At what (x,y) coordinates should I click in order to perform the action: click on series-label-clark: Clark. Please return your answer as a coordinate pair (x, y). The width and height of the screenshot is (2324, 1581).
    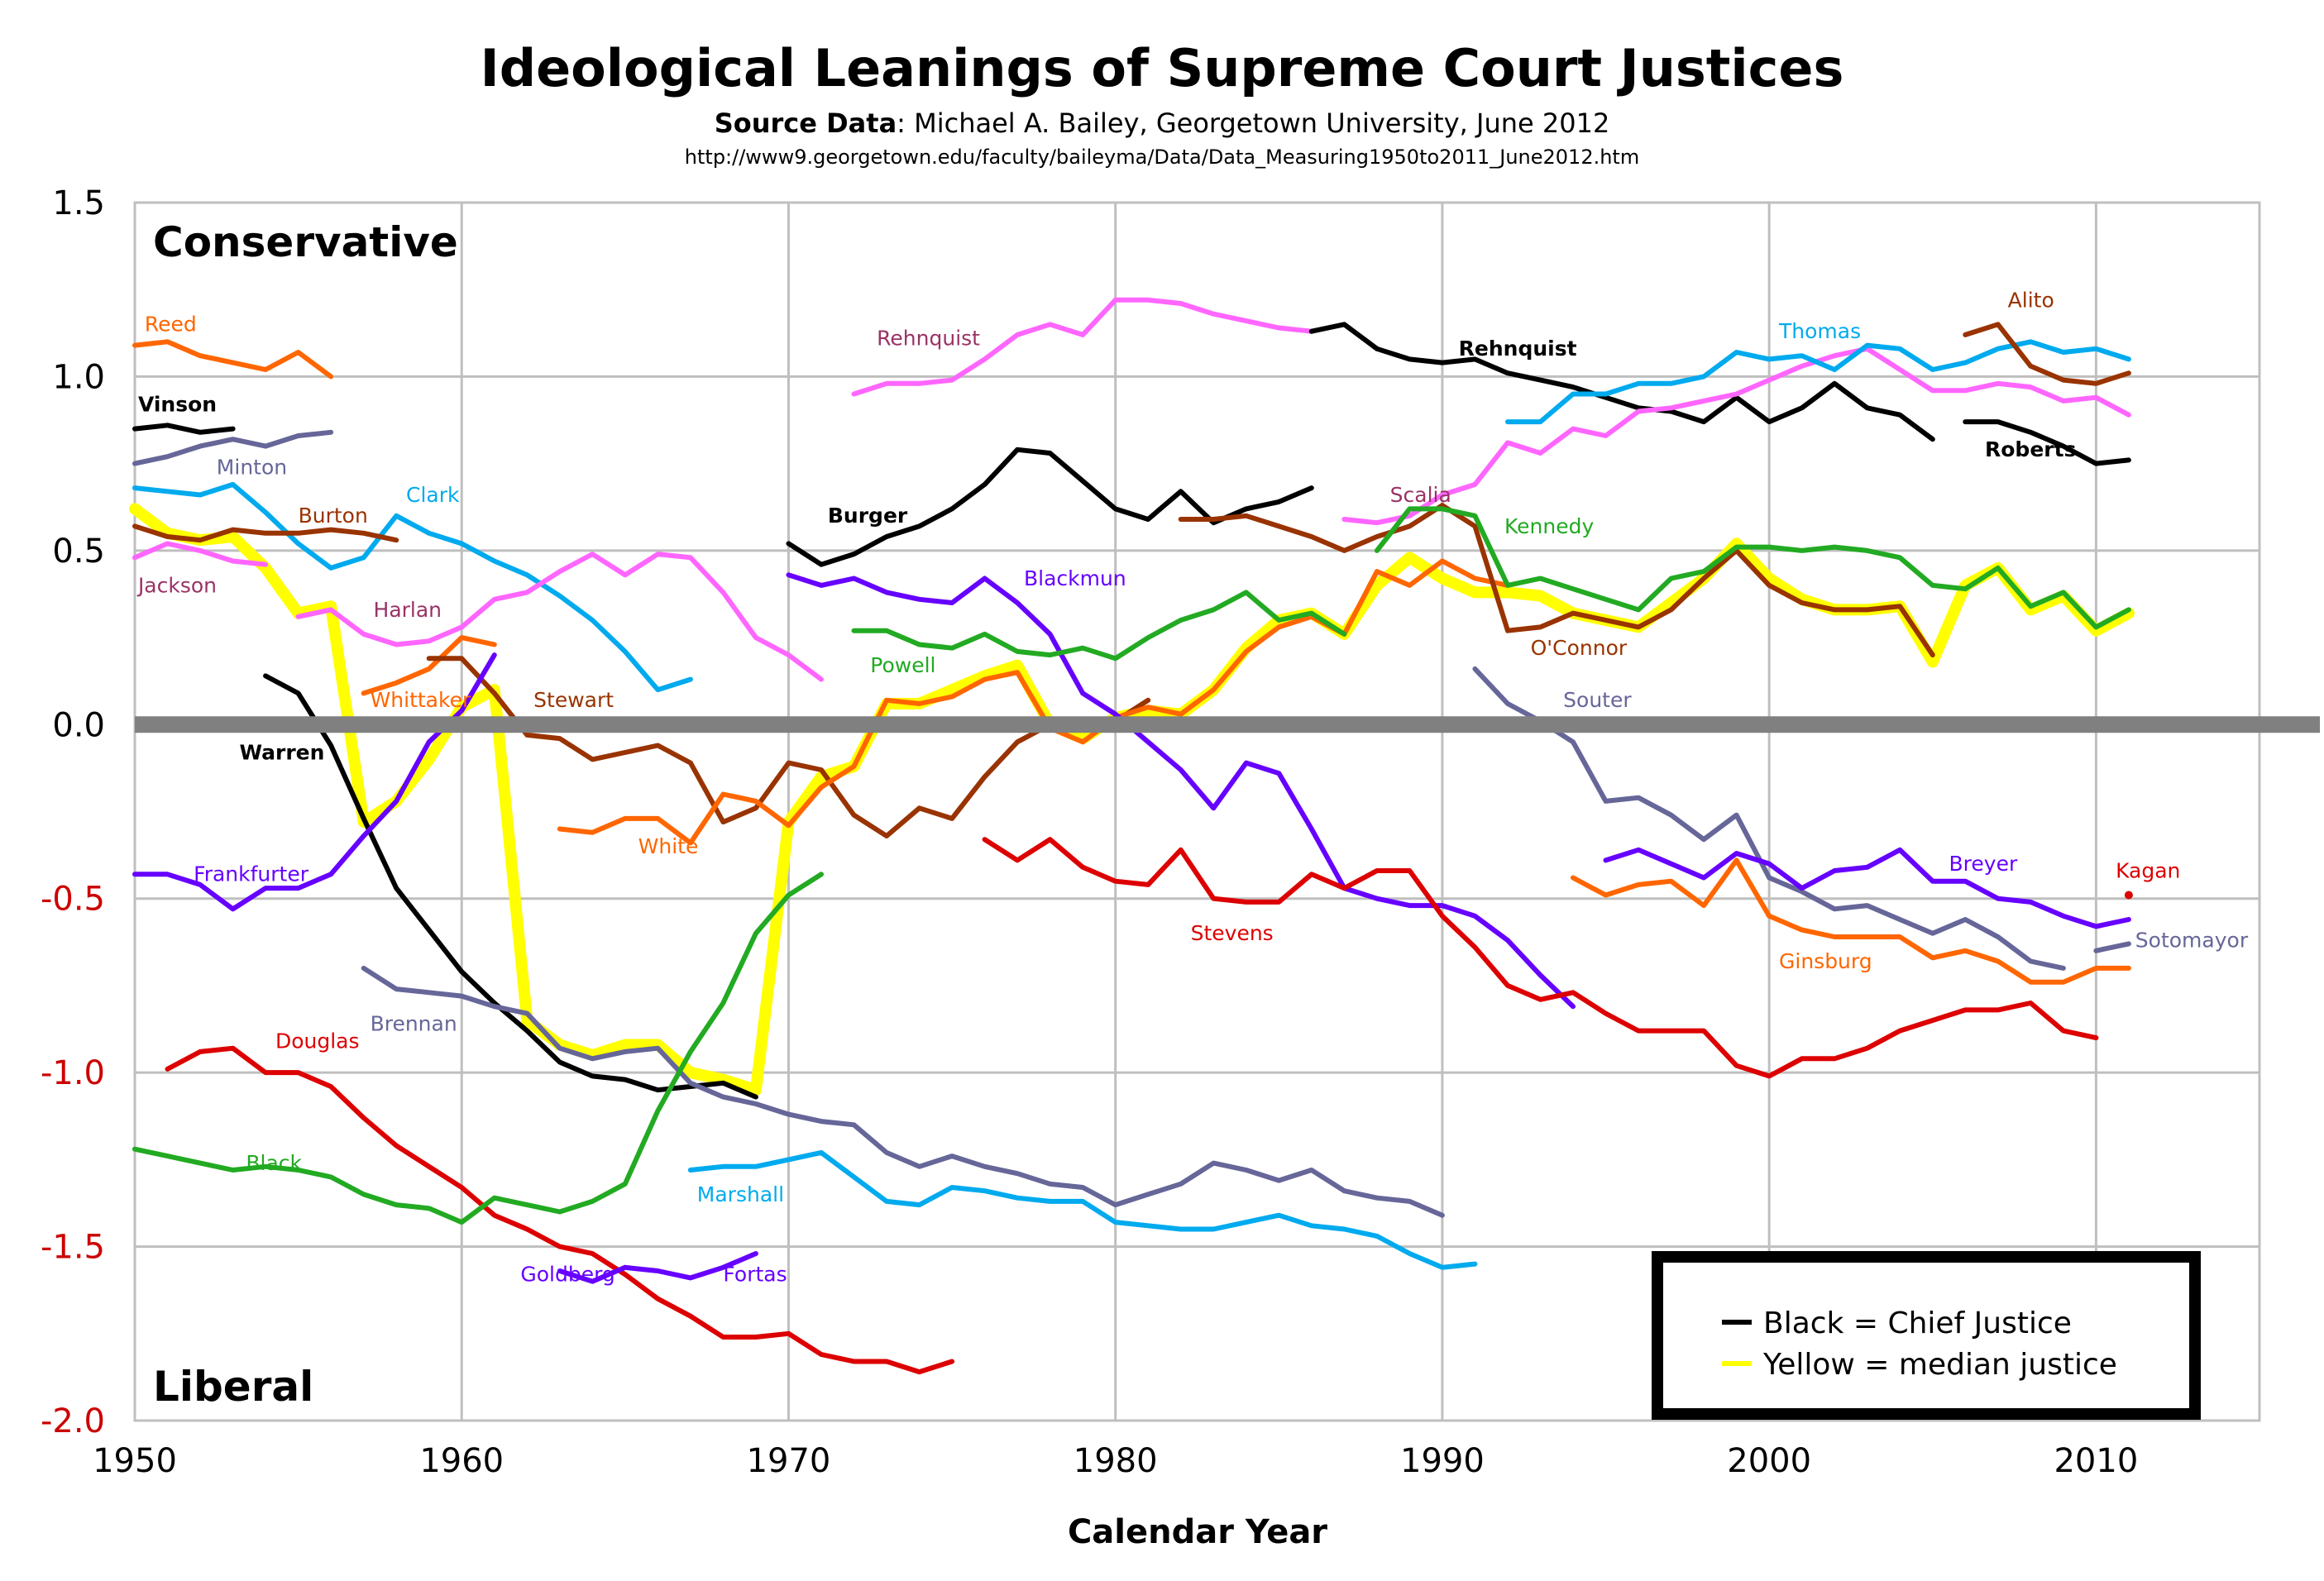
    Looking at the image, I should click on (433, 495).